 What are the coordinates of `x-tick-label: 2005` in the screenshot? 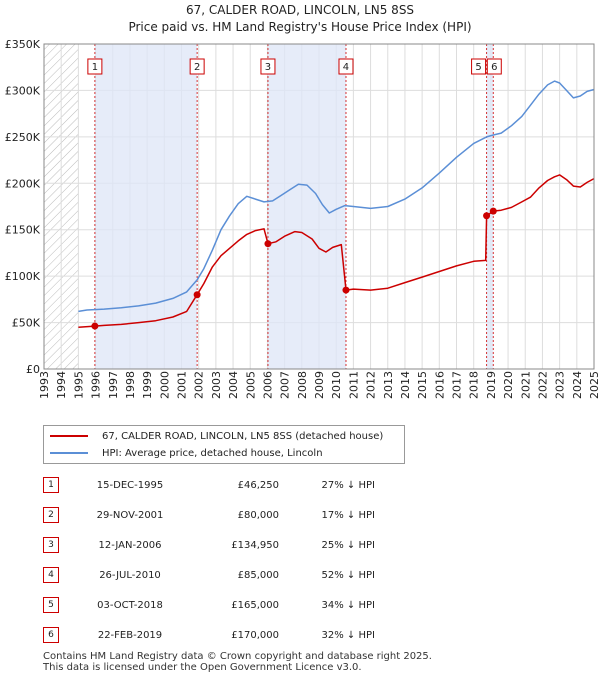 It's located at (250, 385).